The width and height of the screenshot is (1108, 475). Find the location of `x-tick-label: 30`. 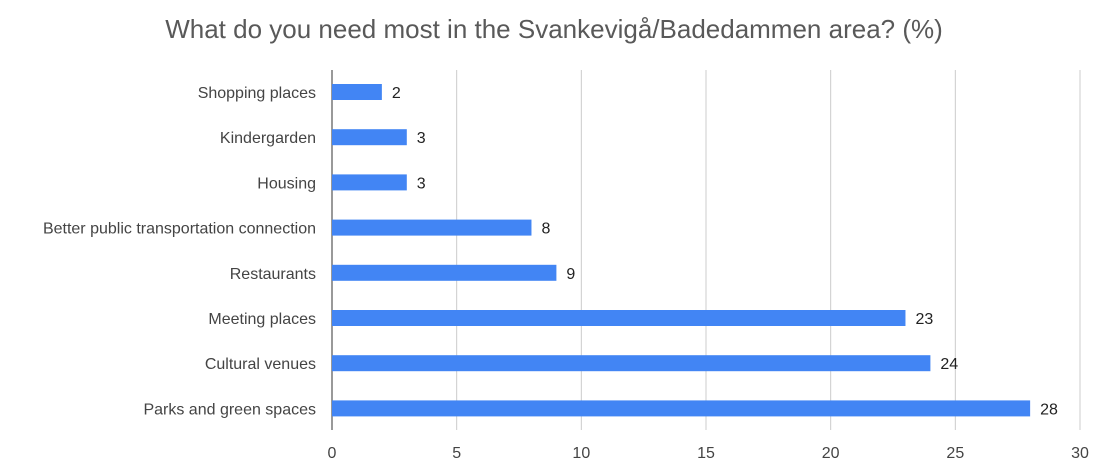

x-tick-label: 30 is located at coordinates (1080, 453).